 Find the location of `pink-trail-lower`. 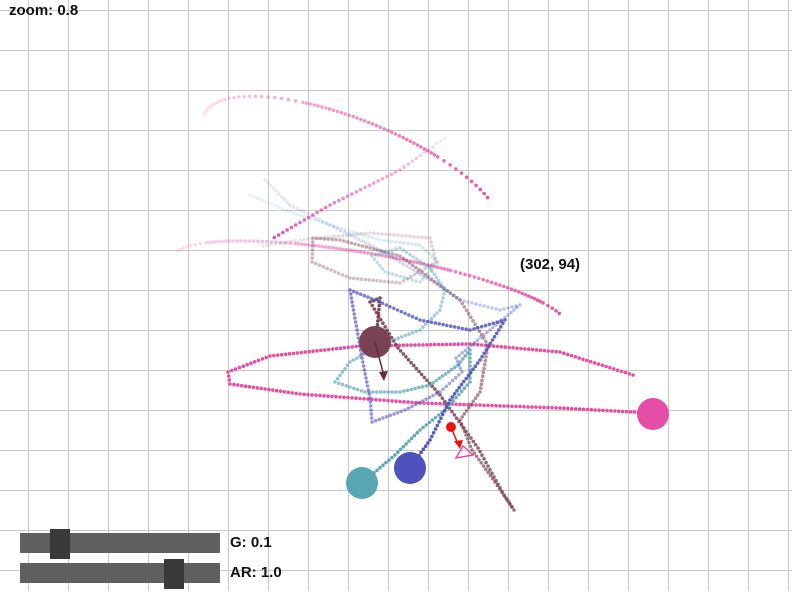

pink-trail-lower is located at coordinates (437, 378).